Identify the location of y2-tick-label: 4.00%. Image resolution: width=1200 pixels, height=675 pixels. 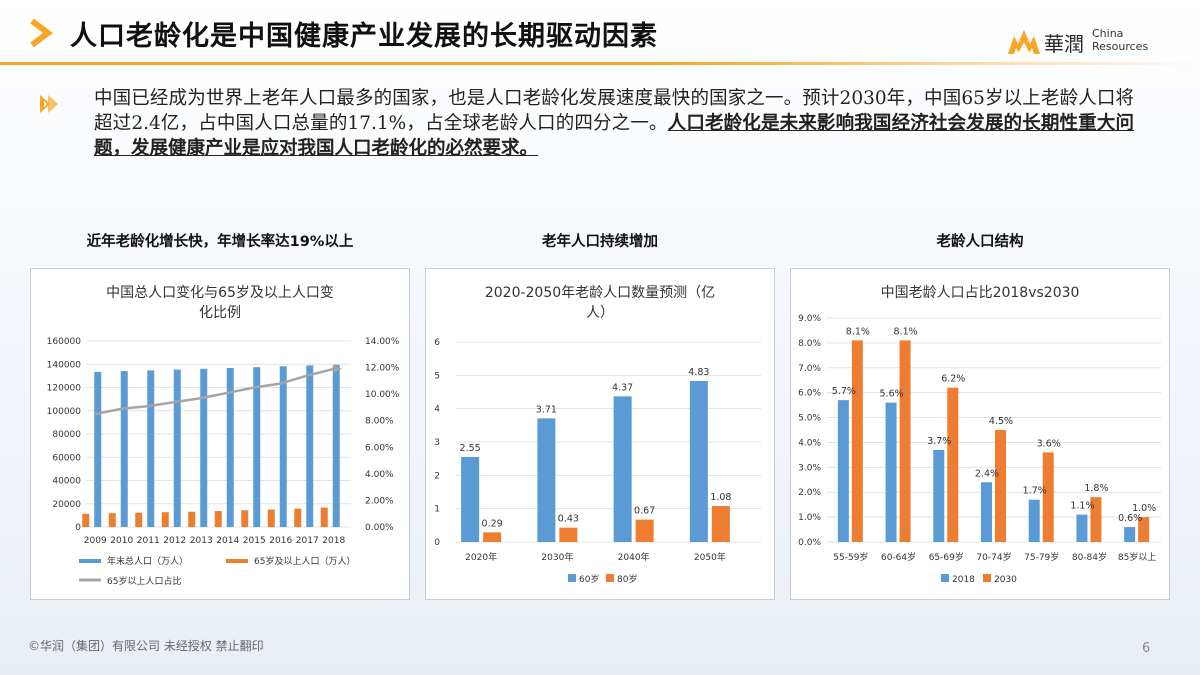
(379, 475).